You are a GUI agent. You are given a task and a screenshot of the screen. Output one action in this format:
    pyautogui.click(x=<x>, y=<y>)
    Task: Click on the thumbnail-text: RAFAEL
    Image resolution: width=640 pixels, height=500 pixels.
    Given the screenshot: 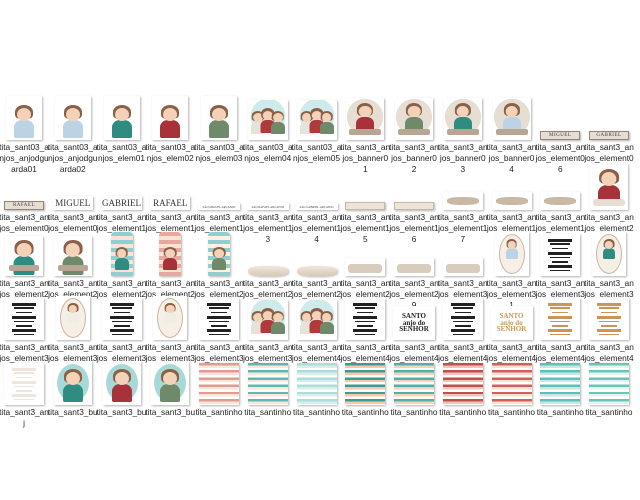 What is the action you would take?
    pyautogui.click(x=24, y=205)
    